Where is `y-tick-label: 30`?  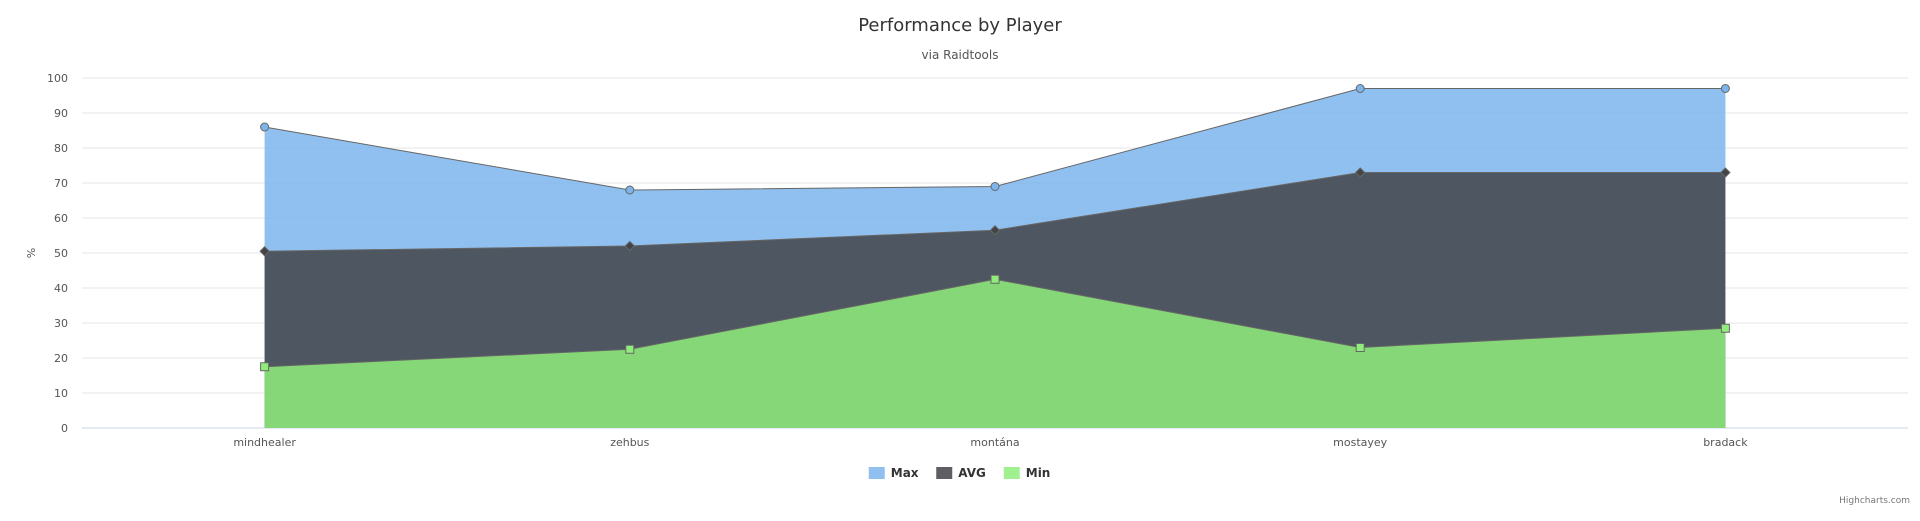 y-tick-label: 30 is located at coordinates (61, 323).